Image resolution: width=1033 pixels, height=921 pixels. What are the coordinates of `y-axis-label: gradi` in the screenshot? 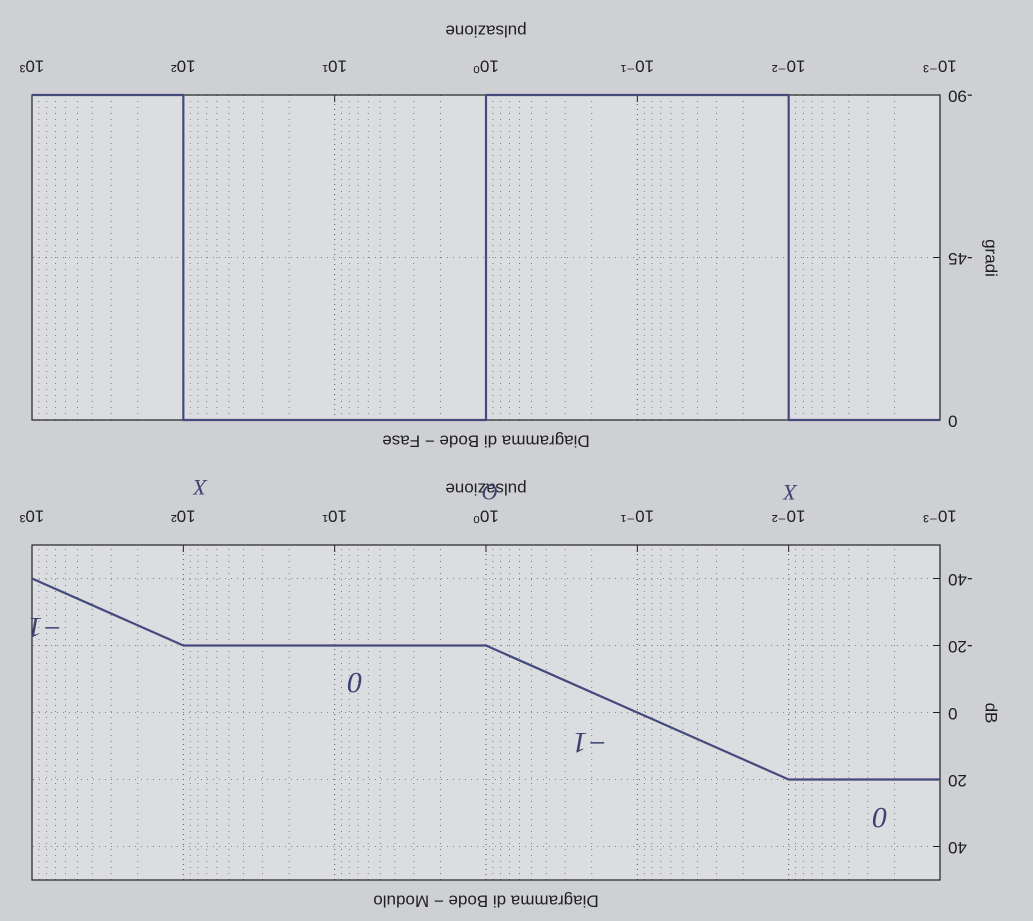 It's located at (991, 258).